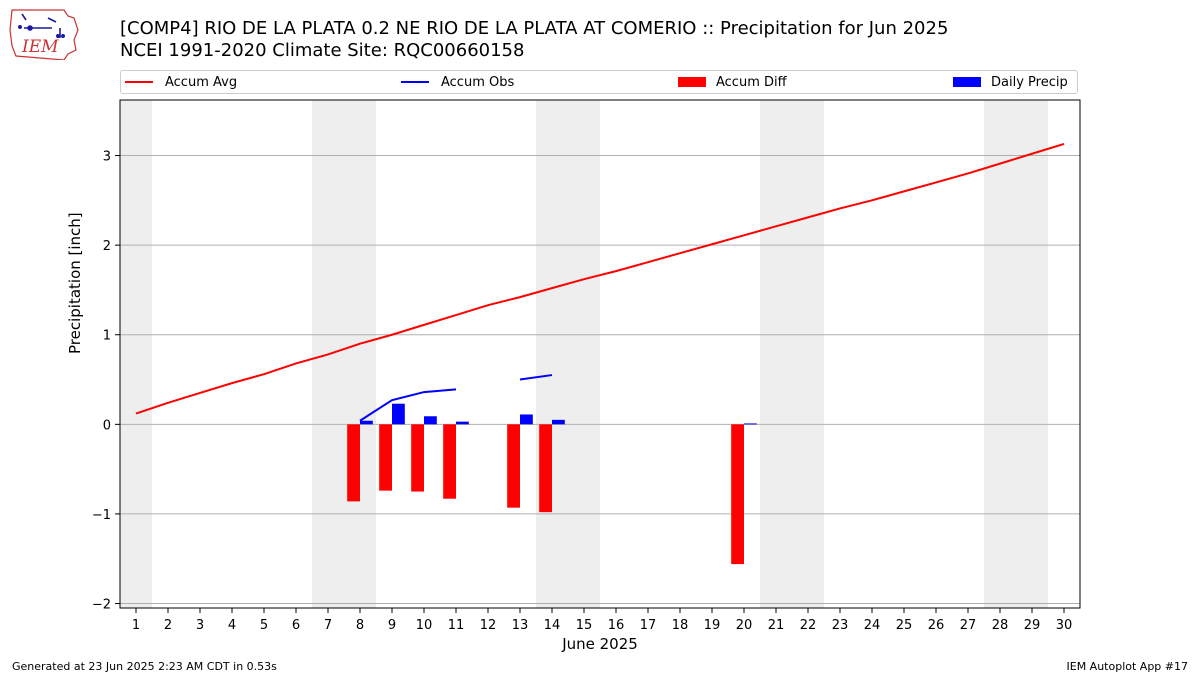 The width and height of the screenshot is (1200, 675). What do you see at coordinates (1000, 625) in the screenshot?
I see `x-tick-label: 28` at bounding box center [1000, 625].